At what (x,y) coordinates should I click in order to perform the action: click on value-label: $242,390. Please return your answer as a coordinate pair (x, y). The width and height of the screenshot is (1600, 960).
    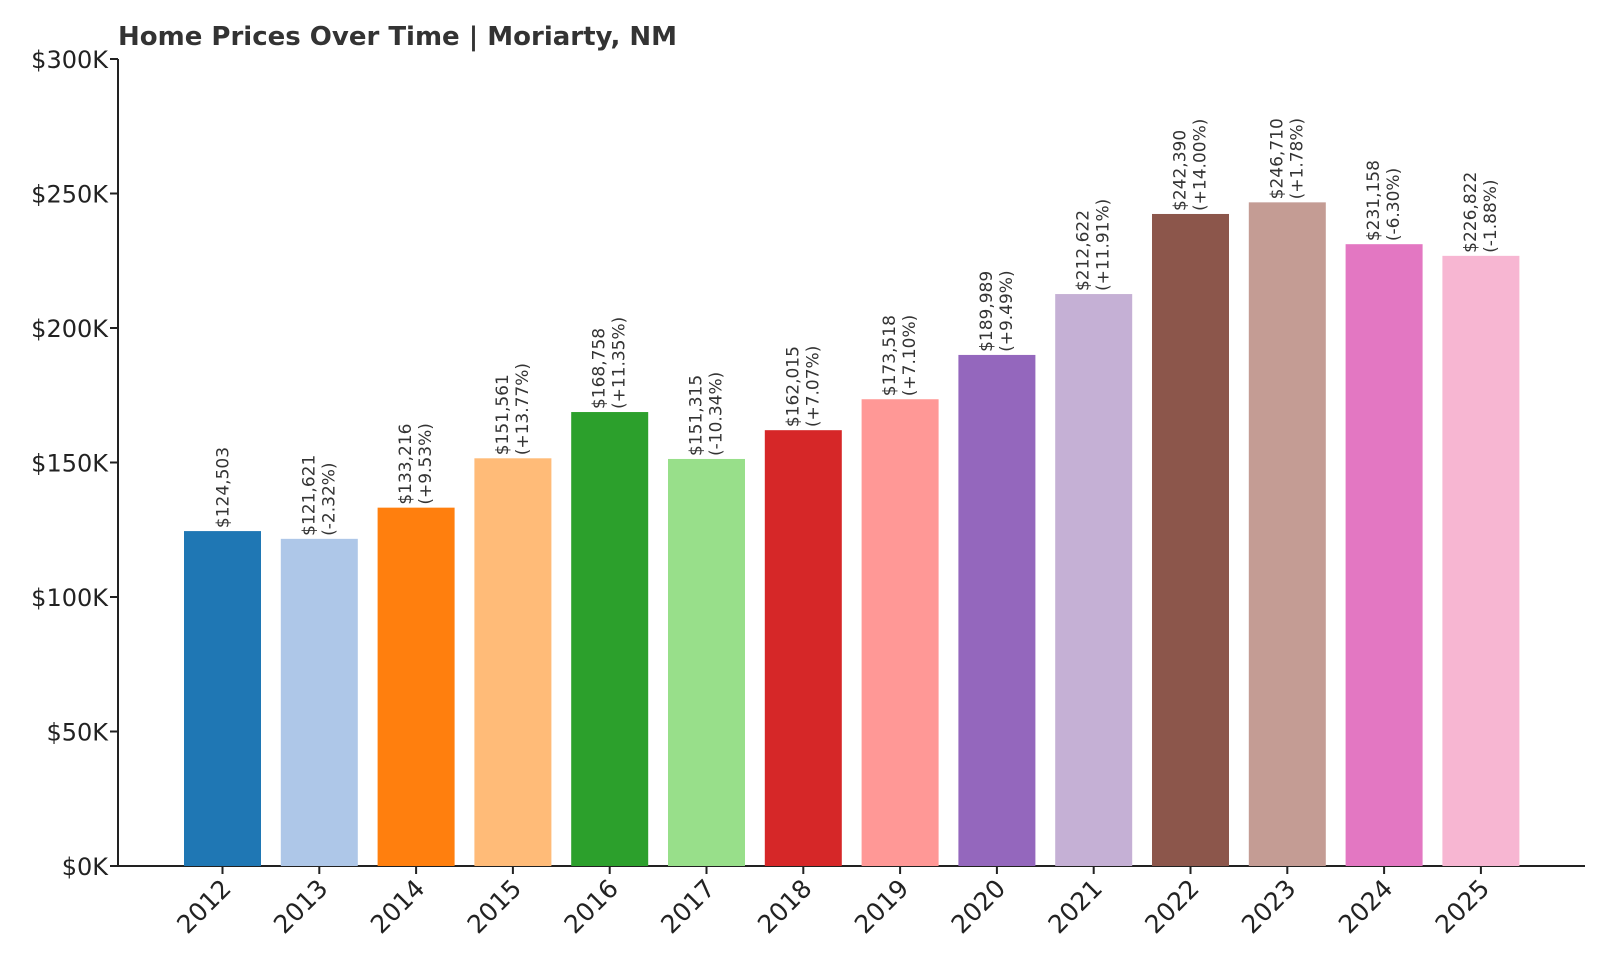
    Looking at the image, I should click on (1181, 170).